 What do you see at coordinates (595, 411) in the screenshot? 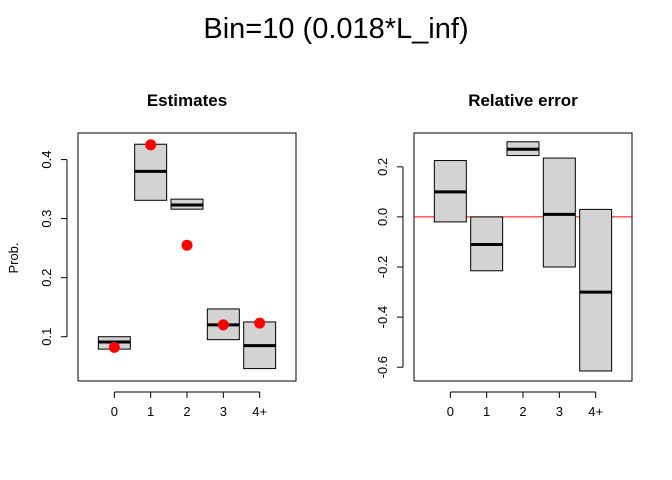
I see `relative-error-x-tick-label: 4+` at bounding box center [595, 411].